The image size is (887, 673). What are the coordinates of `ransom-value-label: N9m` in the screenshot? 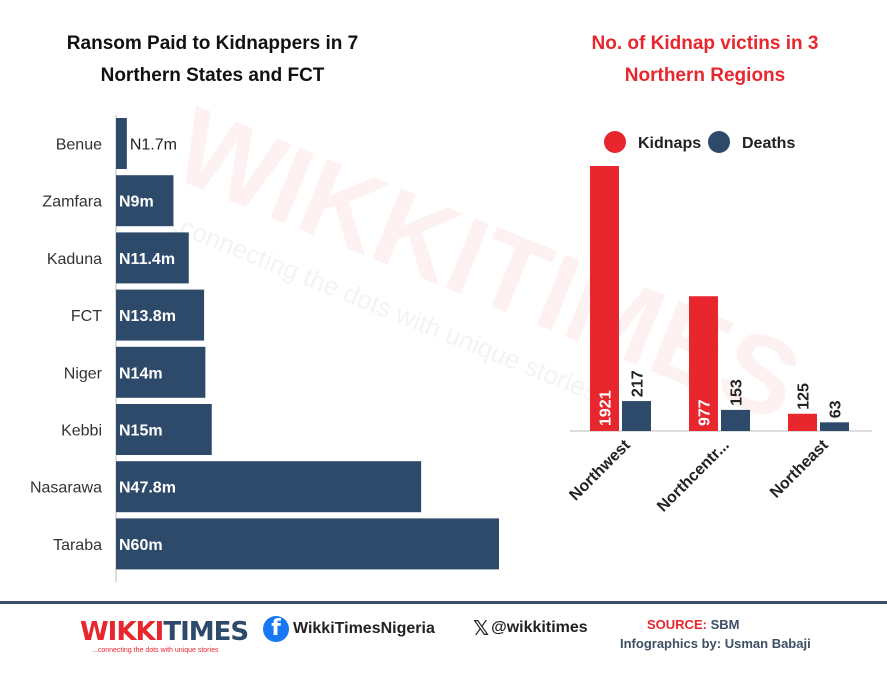 It's located at (136, 202).